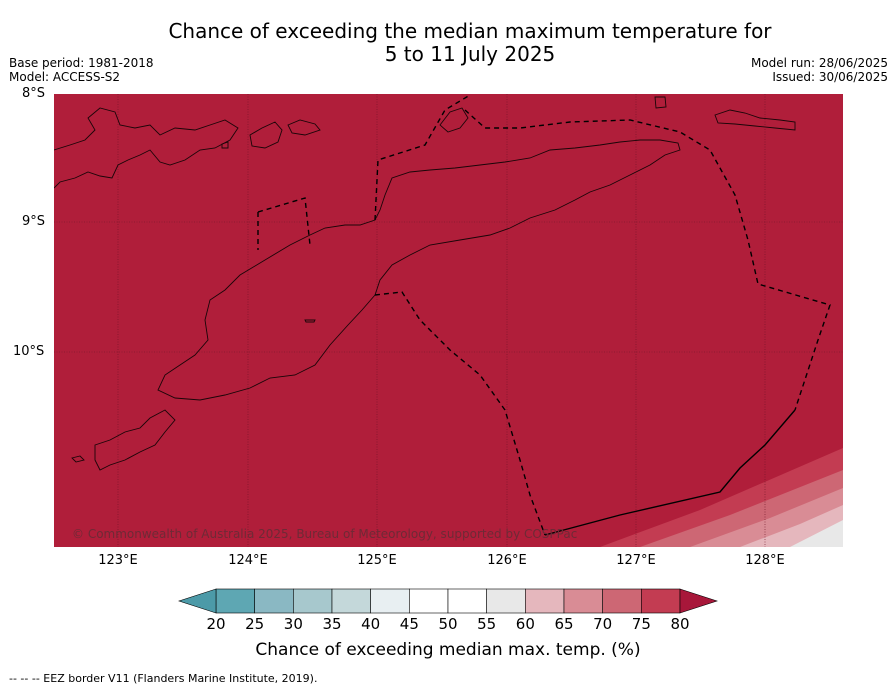 Image resolution: width=896 pixels, height=690 pixels. I want to click on colorbar-tick-label: 50, so click(448, 624).